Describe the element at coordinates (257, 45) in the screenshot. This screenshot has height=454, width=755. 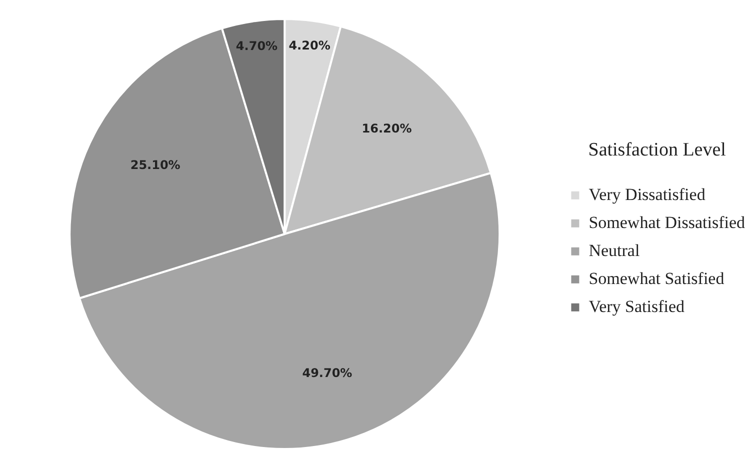
I see `data-label: 4.70%` at that location.